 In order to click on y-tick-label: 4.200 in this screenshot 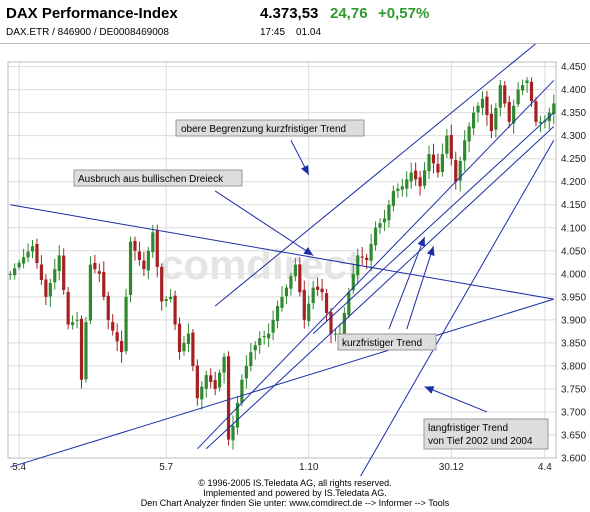, I will do `click(573, 182)`.